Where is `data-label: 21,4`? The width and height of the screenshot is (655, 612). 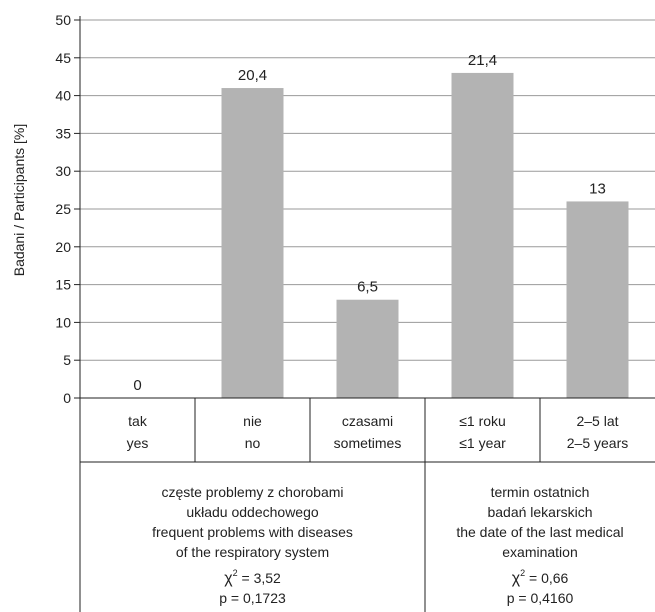 data-label: 21,4 is located at coordinates (482, 60).